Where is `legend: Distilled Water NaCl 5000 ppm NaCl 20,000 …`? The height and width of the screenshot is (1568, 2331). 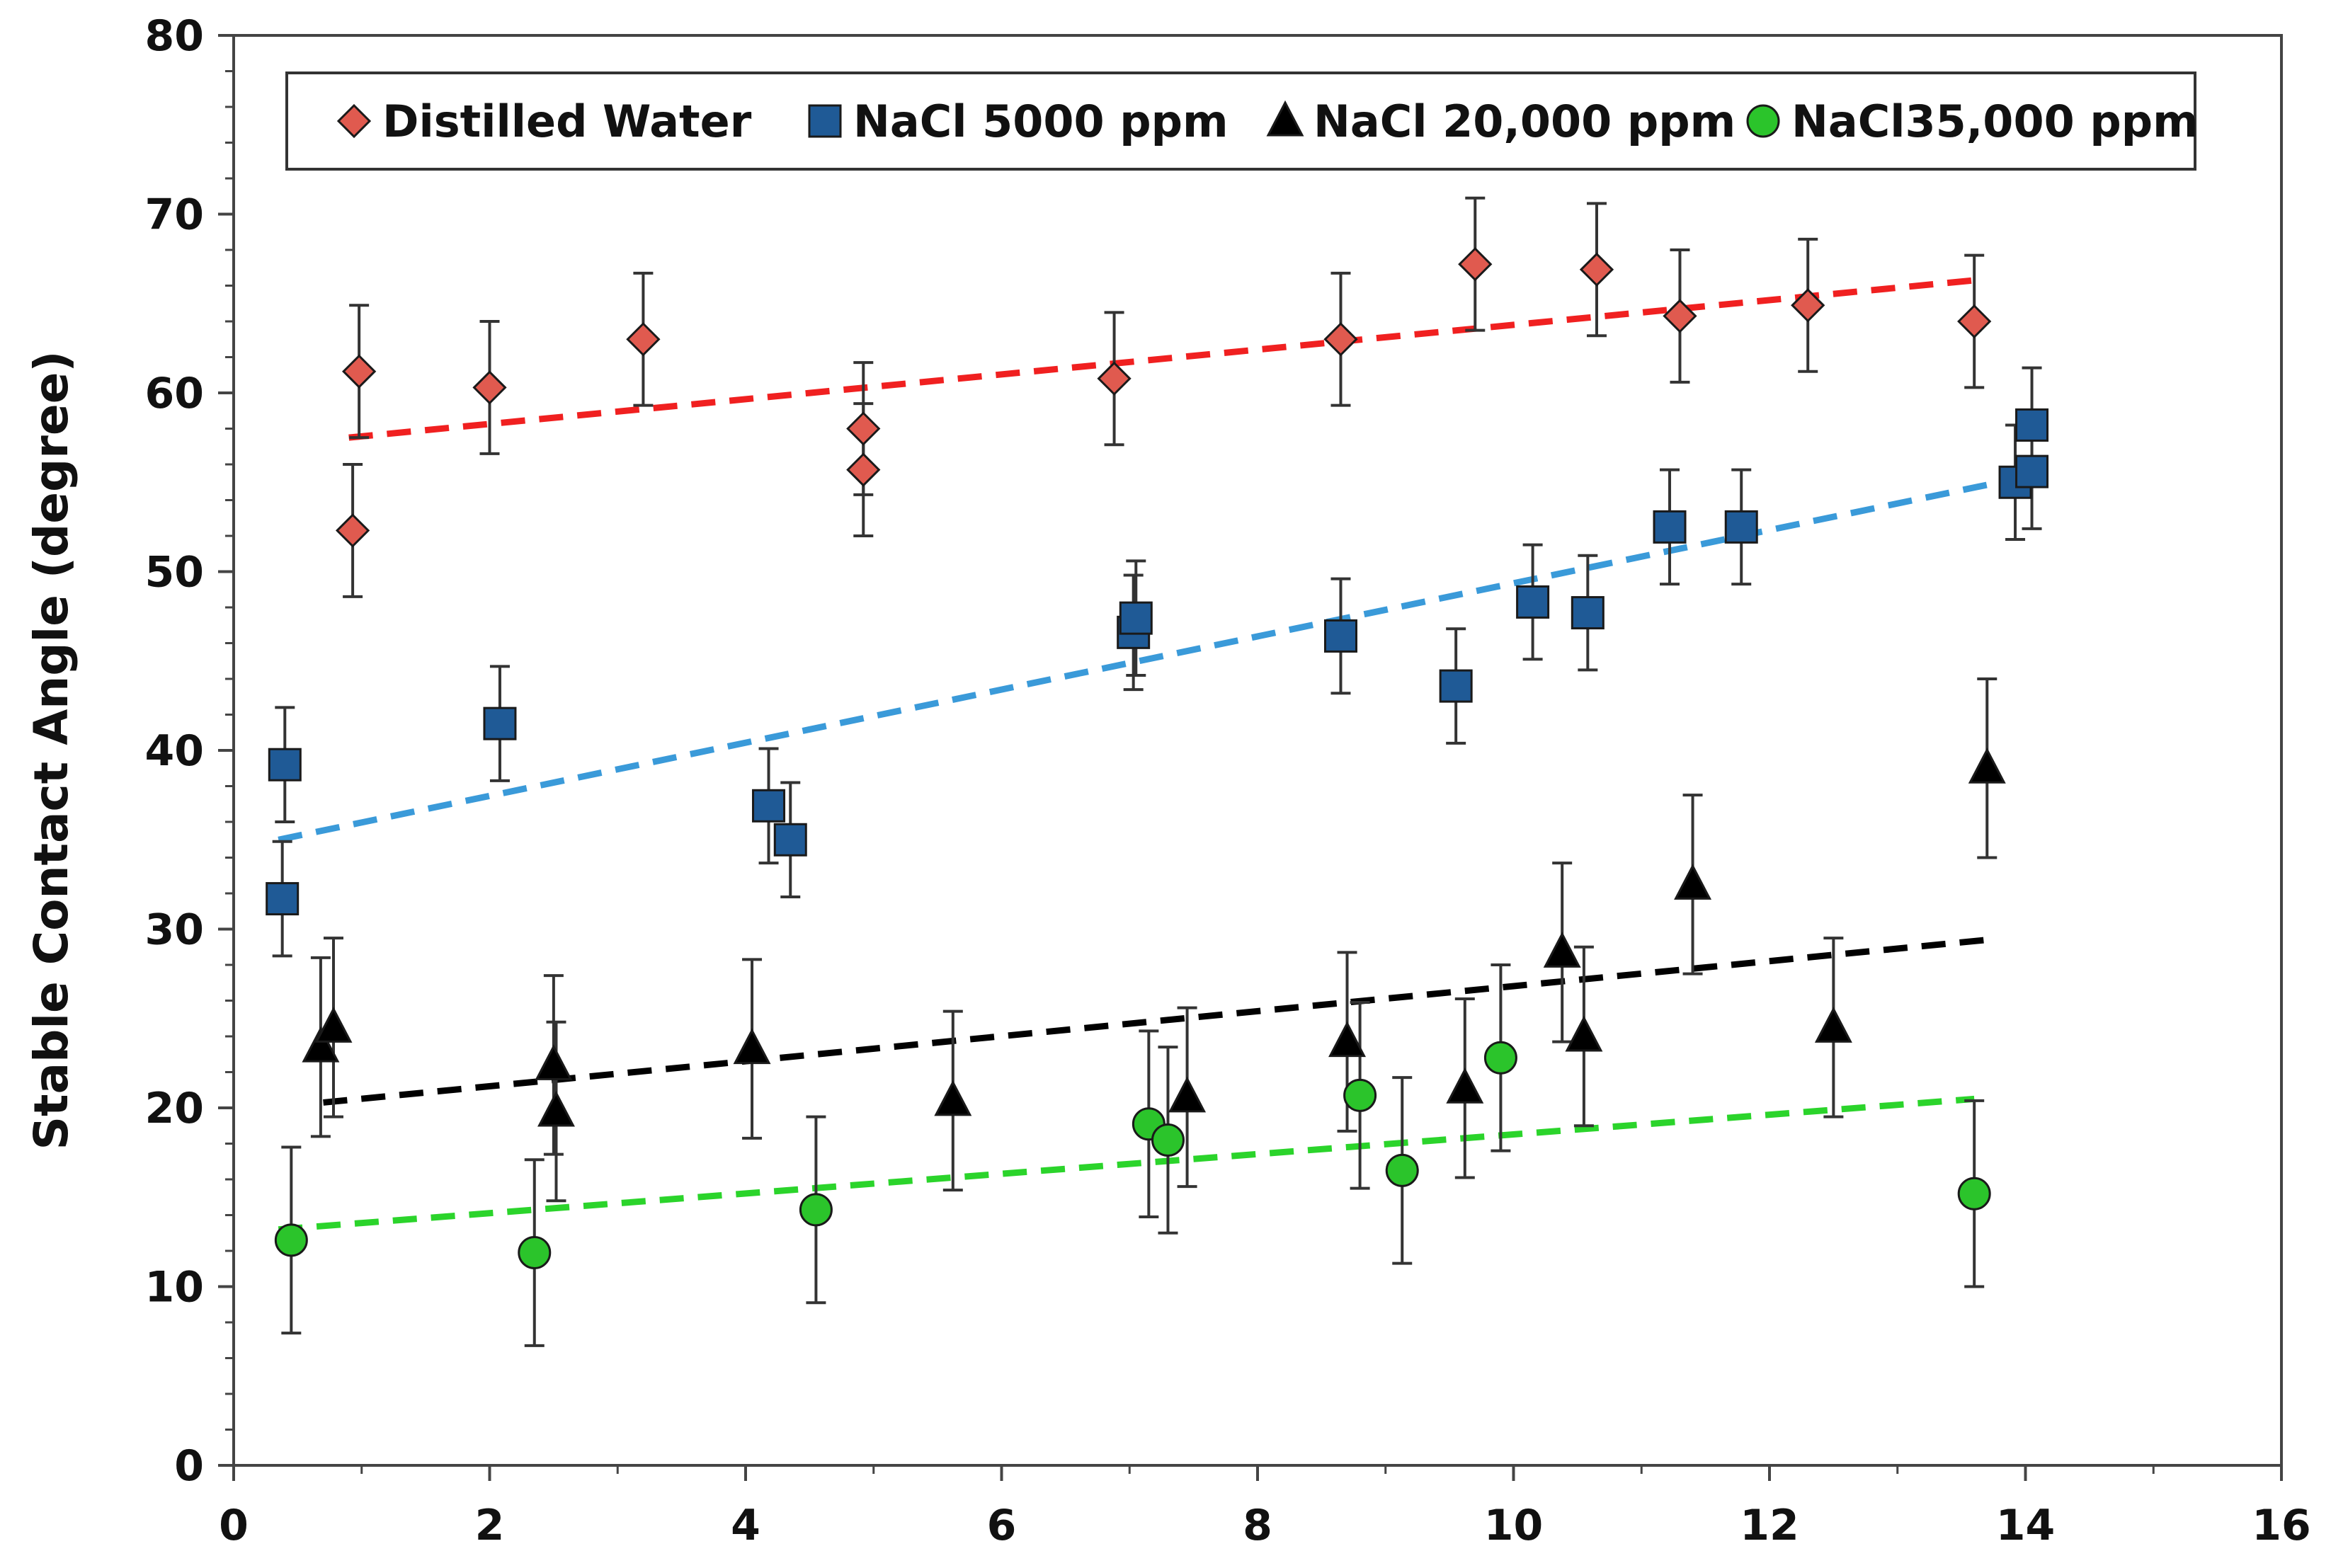 legend: Distilled Water NaCl 5000 ppm NaCl 20,000 … is located at coordinates (1242, 121).